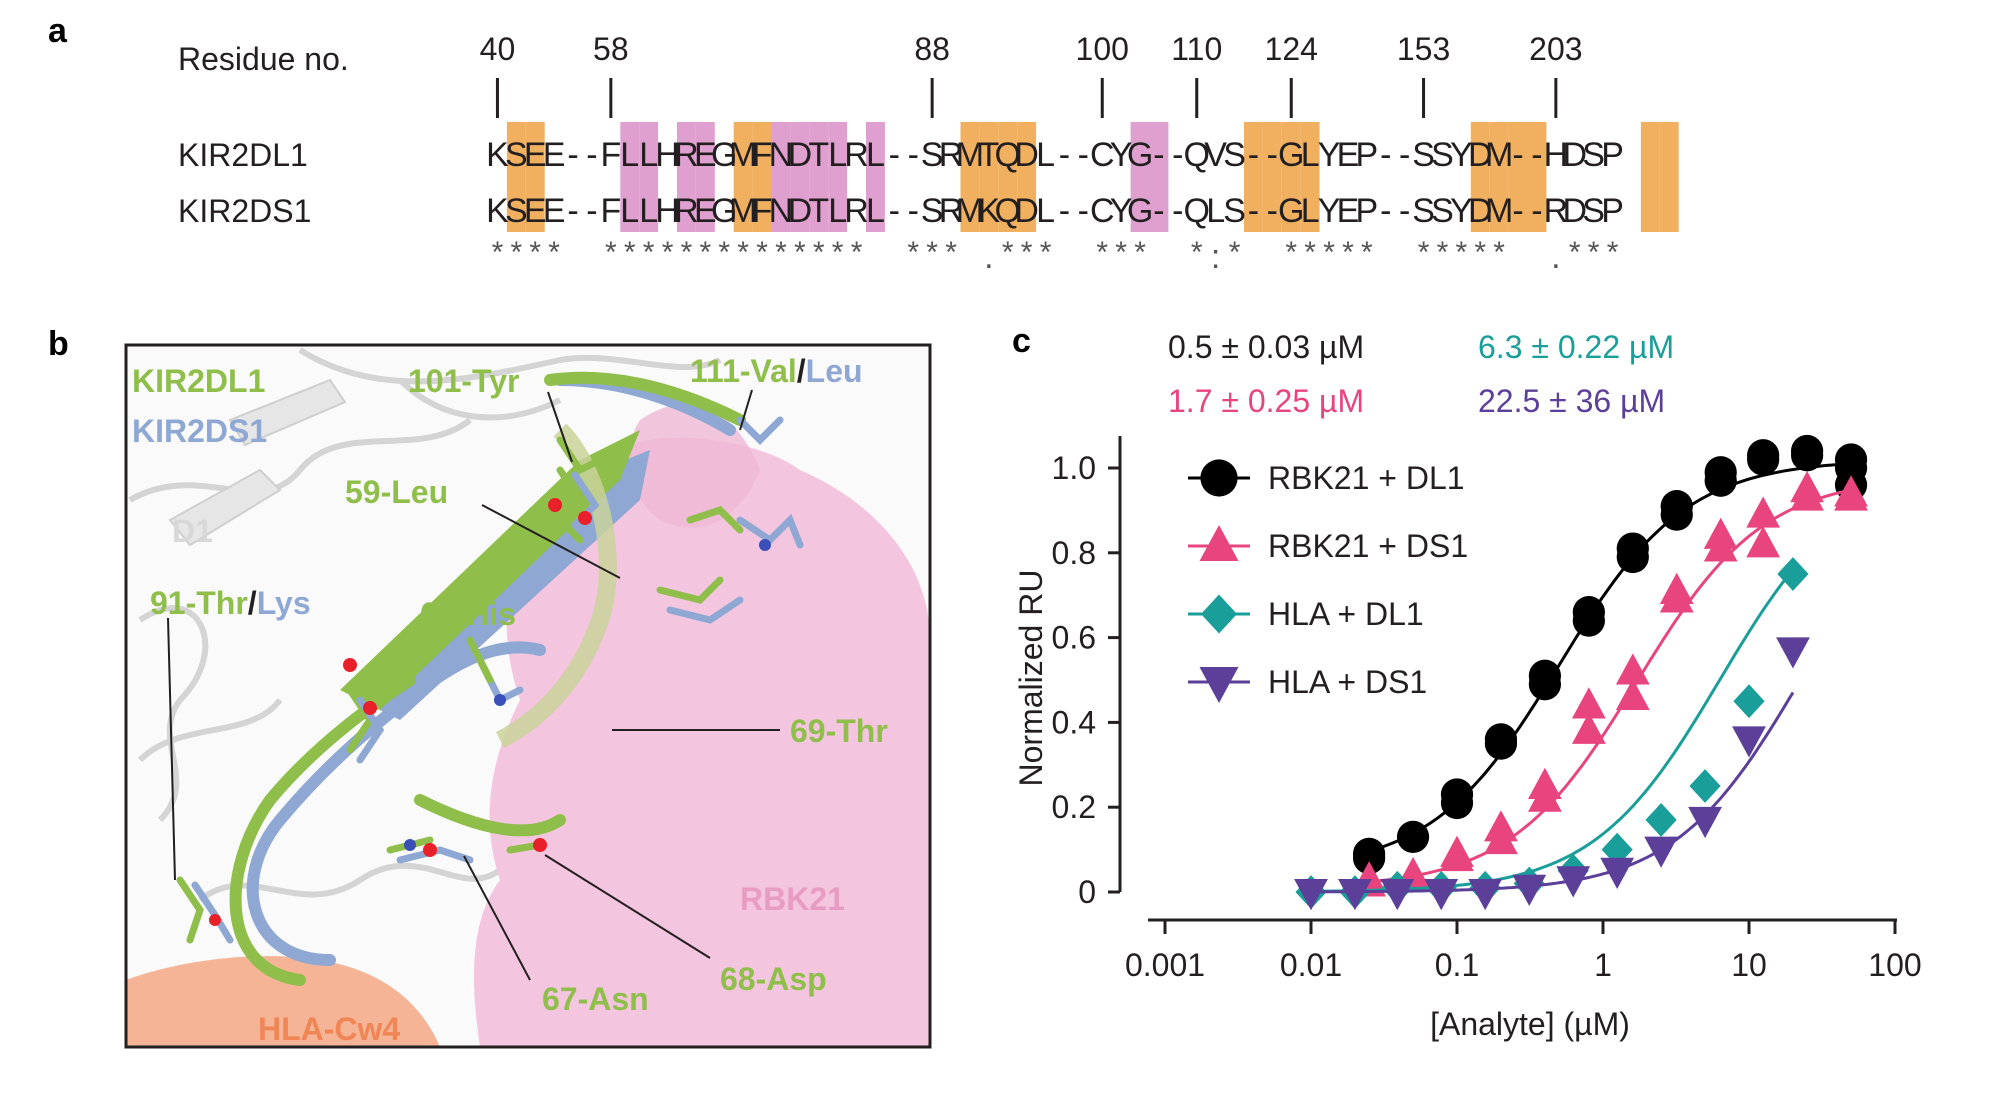 The height and width of the screenshot is (1100, 2000). I want to click on kd-hla-dl1: 6.3 ± 0.22 µM, so click(1576, 347).